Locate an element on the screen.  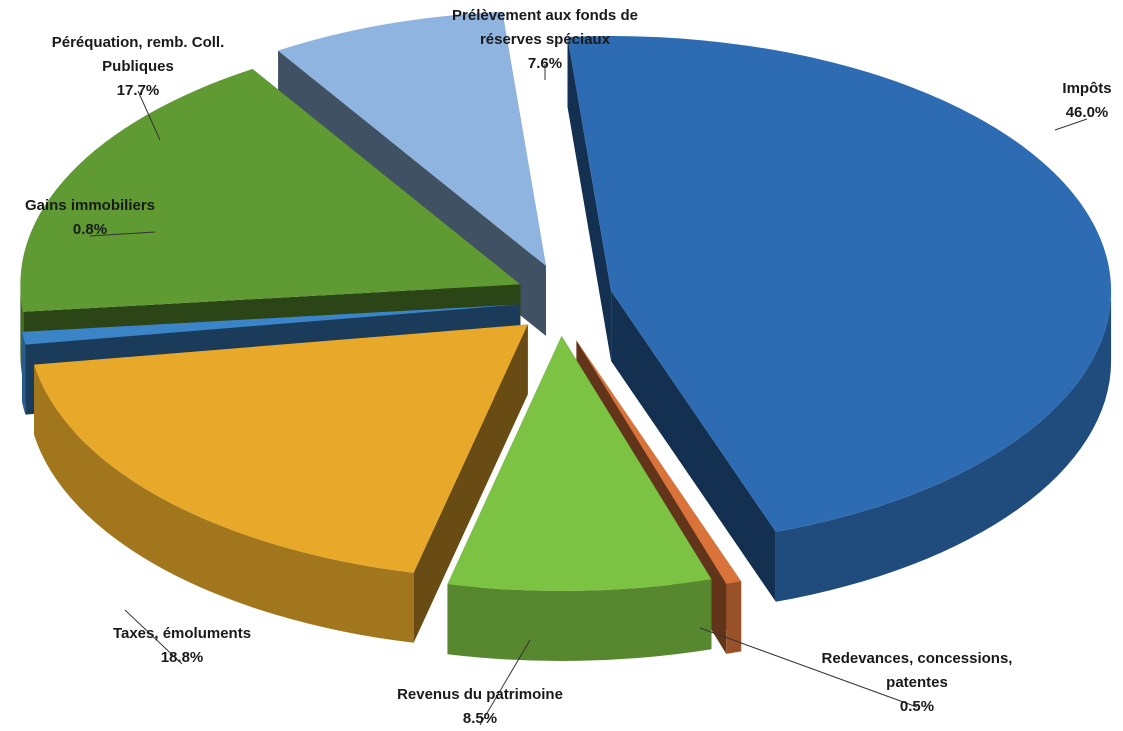
slice-label: Revenus du patrimoine 8.5% is located at coordinates (480, 706).